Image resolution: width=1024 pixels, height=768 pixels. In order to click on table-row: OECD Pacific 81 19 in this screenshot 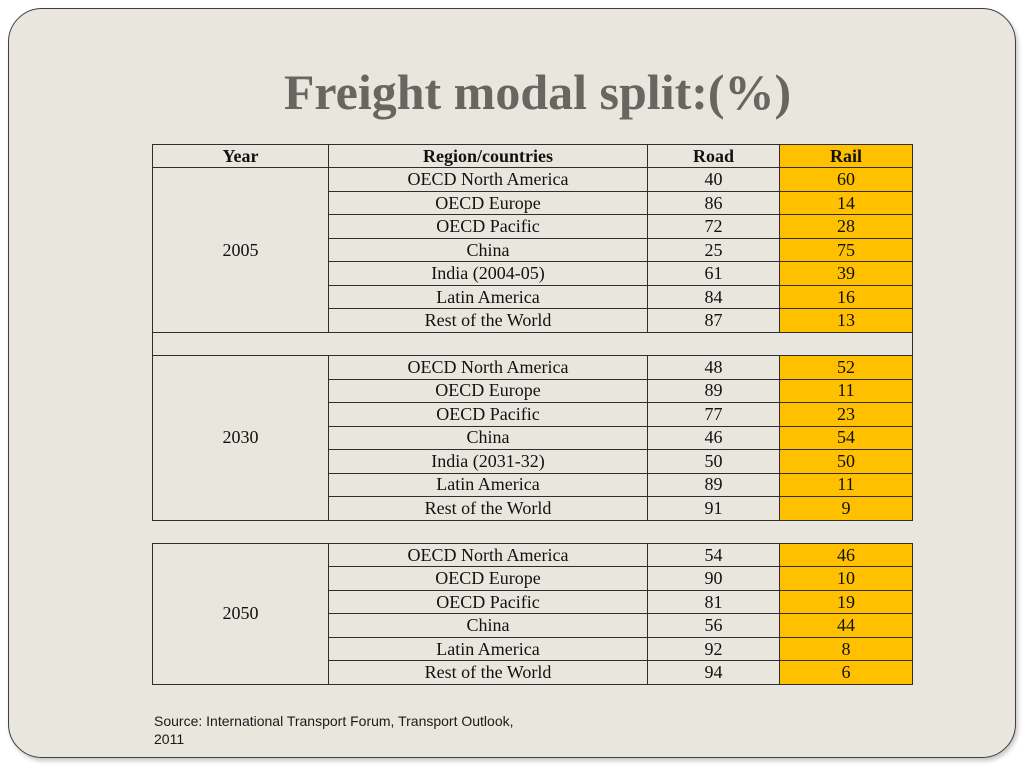, I will do `click(533, 602)`.